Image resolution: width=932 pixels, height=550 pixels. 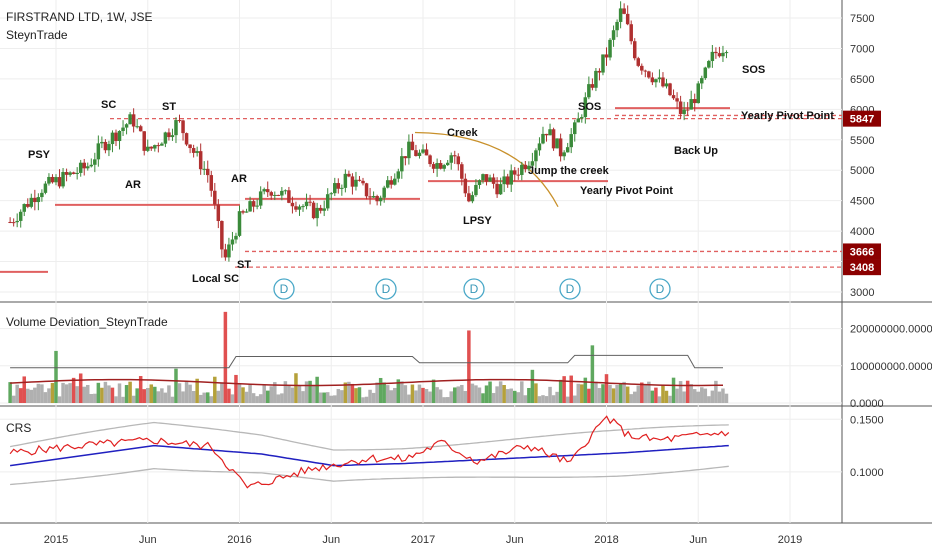 What do you see at coordinates (56, 540) in the screenshot?
I see `x-tick-label: 2015` at bounding box center [56, 540].